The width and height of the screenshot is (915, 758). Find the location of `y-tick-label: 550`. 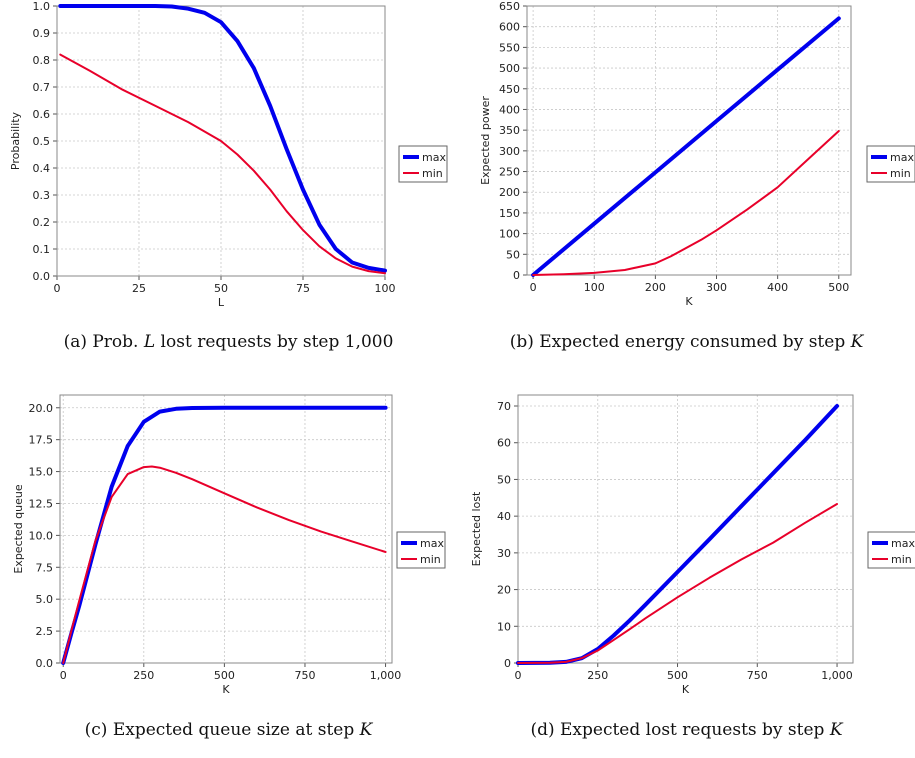

y-tick-label: 550 is located at coordinates (509, 47).